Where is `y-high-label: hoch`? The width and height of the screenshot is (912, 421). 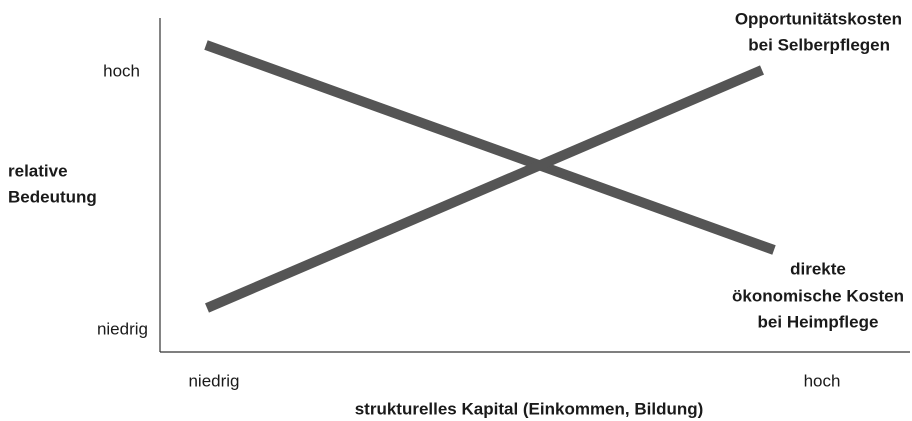
y-high-label: hoch is located at coordinates (121, 70).